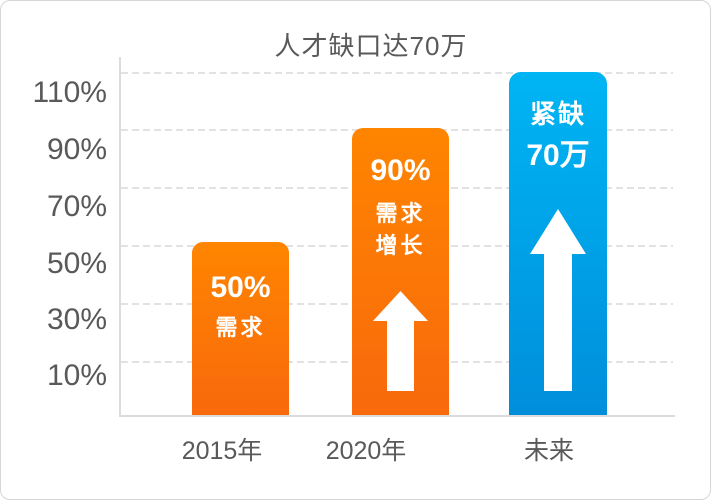 Image resolution: width=711 pixels, height=500 pixels. I want to click on y-tick-label: 10%, so click(76, 375).